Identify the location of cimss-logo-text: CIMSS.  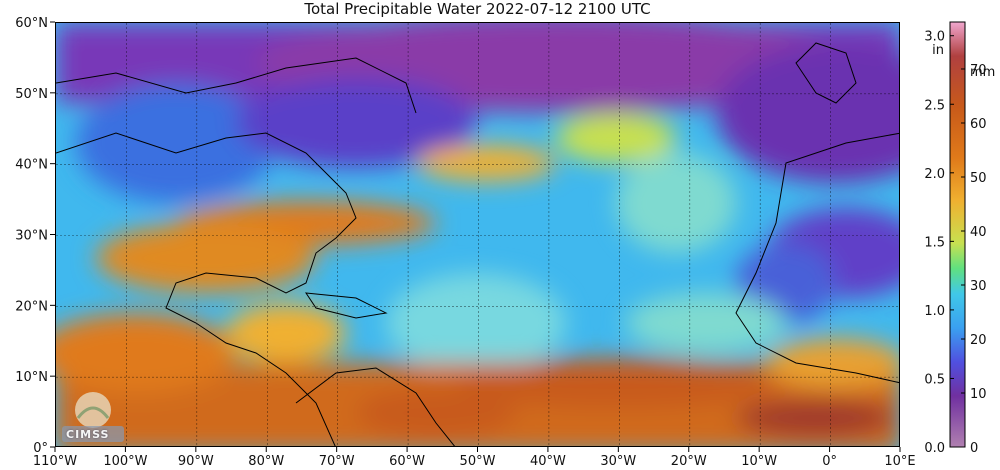
(88, 434).